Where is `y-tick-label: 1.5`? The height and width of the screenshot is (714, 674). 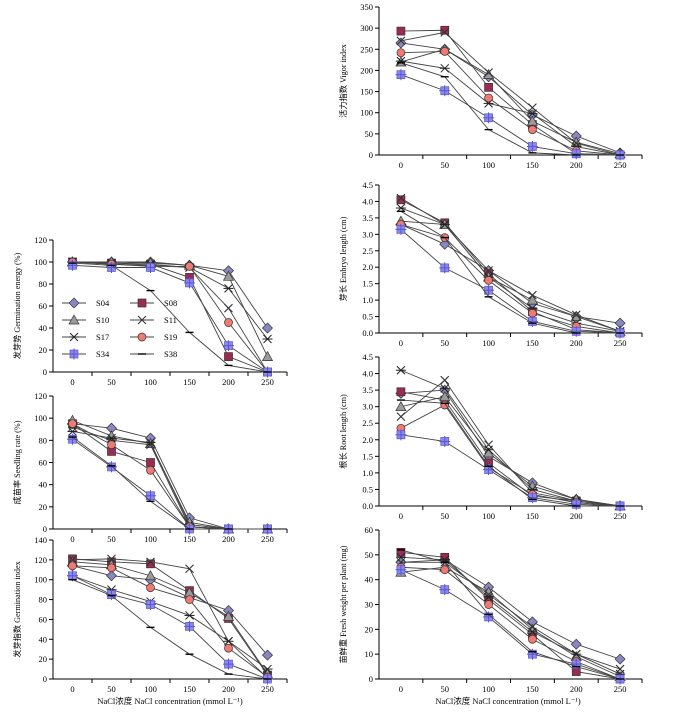 y-tick-label: 1.5 is located at coordinates (367, 284).